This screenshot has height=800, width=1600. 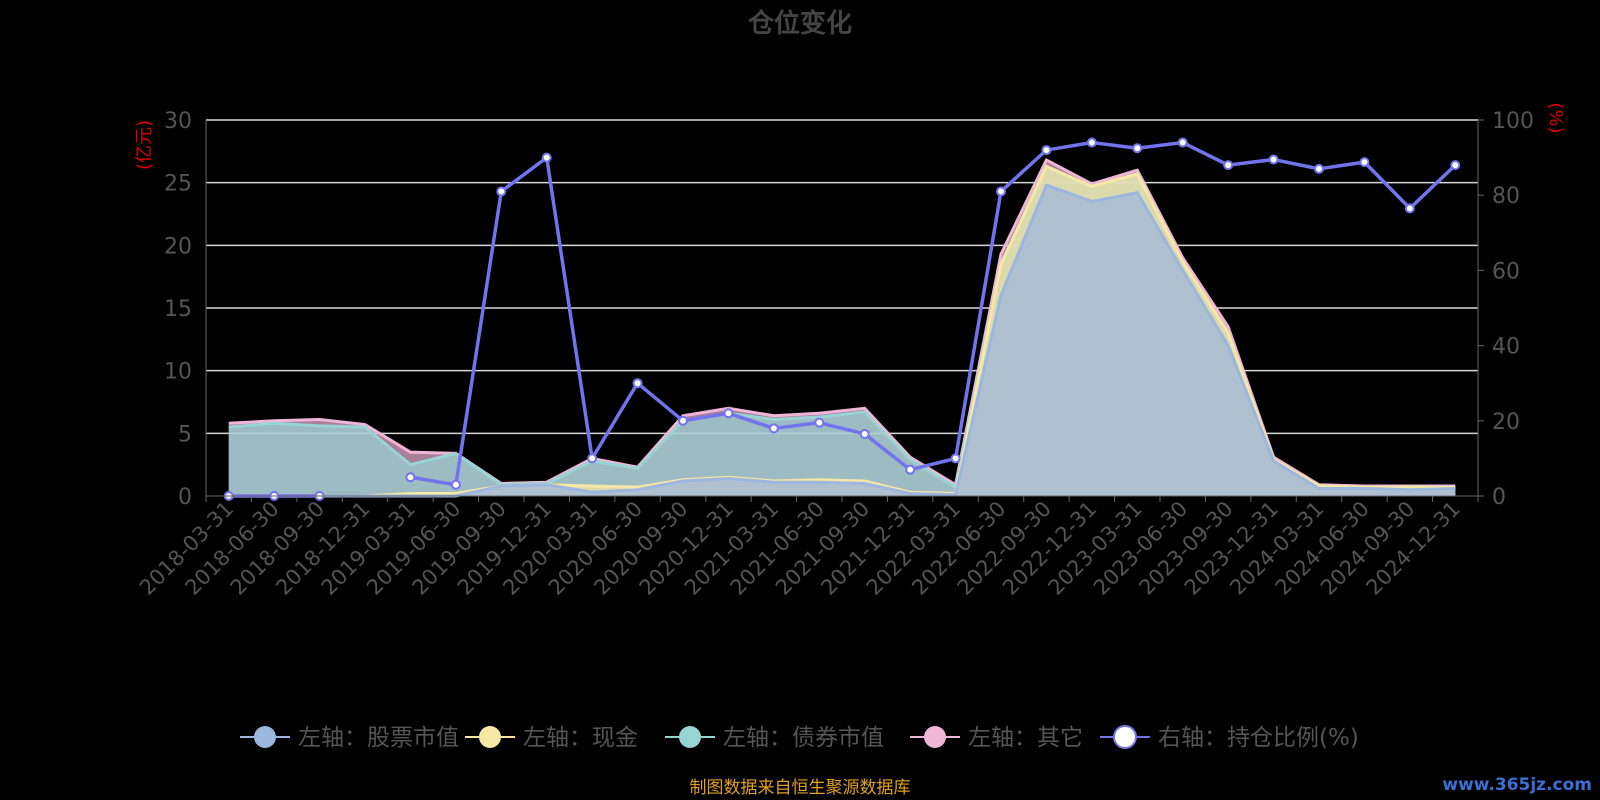 I want to click on legend-item-1: 左轴：现金, so click(x=551, y=738).